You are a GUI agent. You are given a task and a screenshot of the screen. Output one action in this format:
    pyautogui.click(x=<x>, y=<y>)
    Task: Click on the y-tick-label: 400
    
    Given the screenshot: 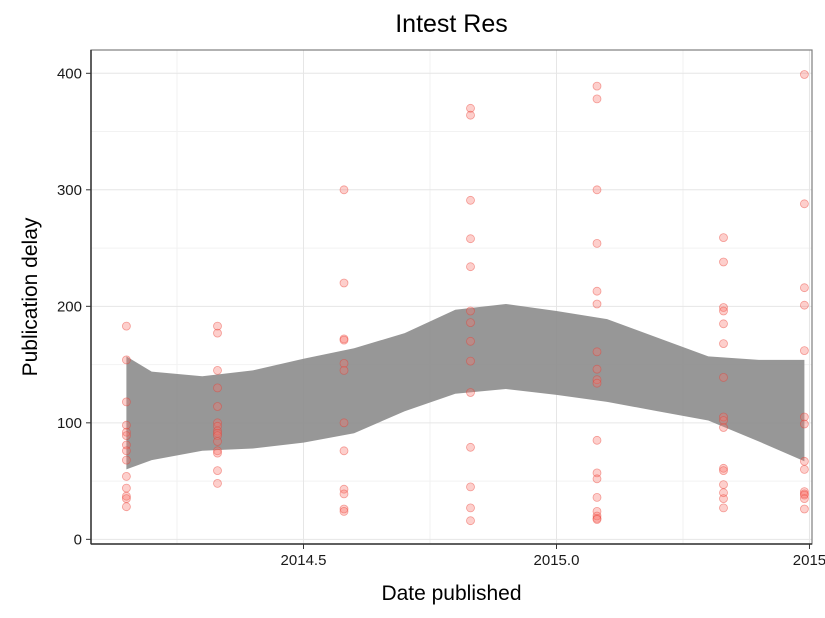 What is the action you would take?
    pyautogui.click(x=69, y=73)
    